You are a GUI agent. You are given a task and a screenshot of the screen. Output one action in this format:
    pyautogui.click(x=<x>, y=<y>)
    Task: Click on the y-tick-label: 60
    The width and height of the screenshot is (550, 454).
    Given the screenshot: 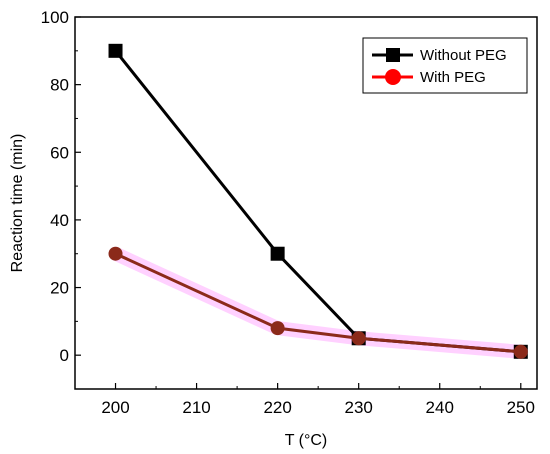 What is the action you would take?
    pyautogui.click(x=59, y=152)
    